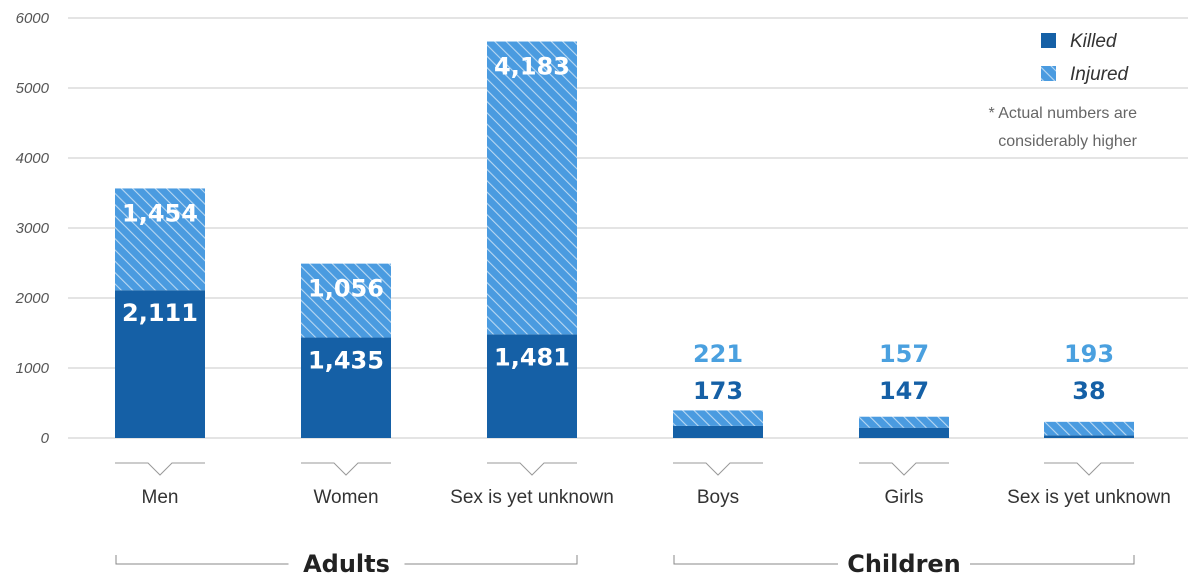 Image resolution: width=1188 pixels, height=577 pixels. I want to click on category-label: Boys, so click(718, 497).